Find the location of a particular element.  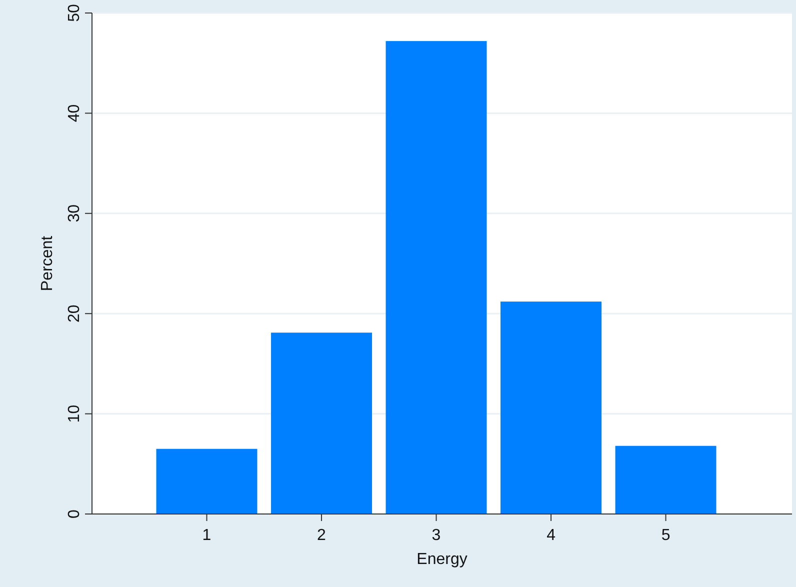

x-tick-label: 1 is located at coordinates (207, 535).